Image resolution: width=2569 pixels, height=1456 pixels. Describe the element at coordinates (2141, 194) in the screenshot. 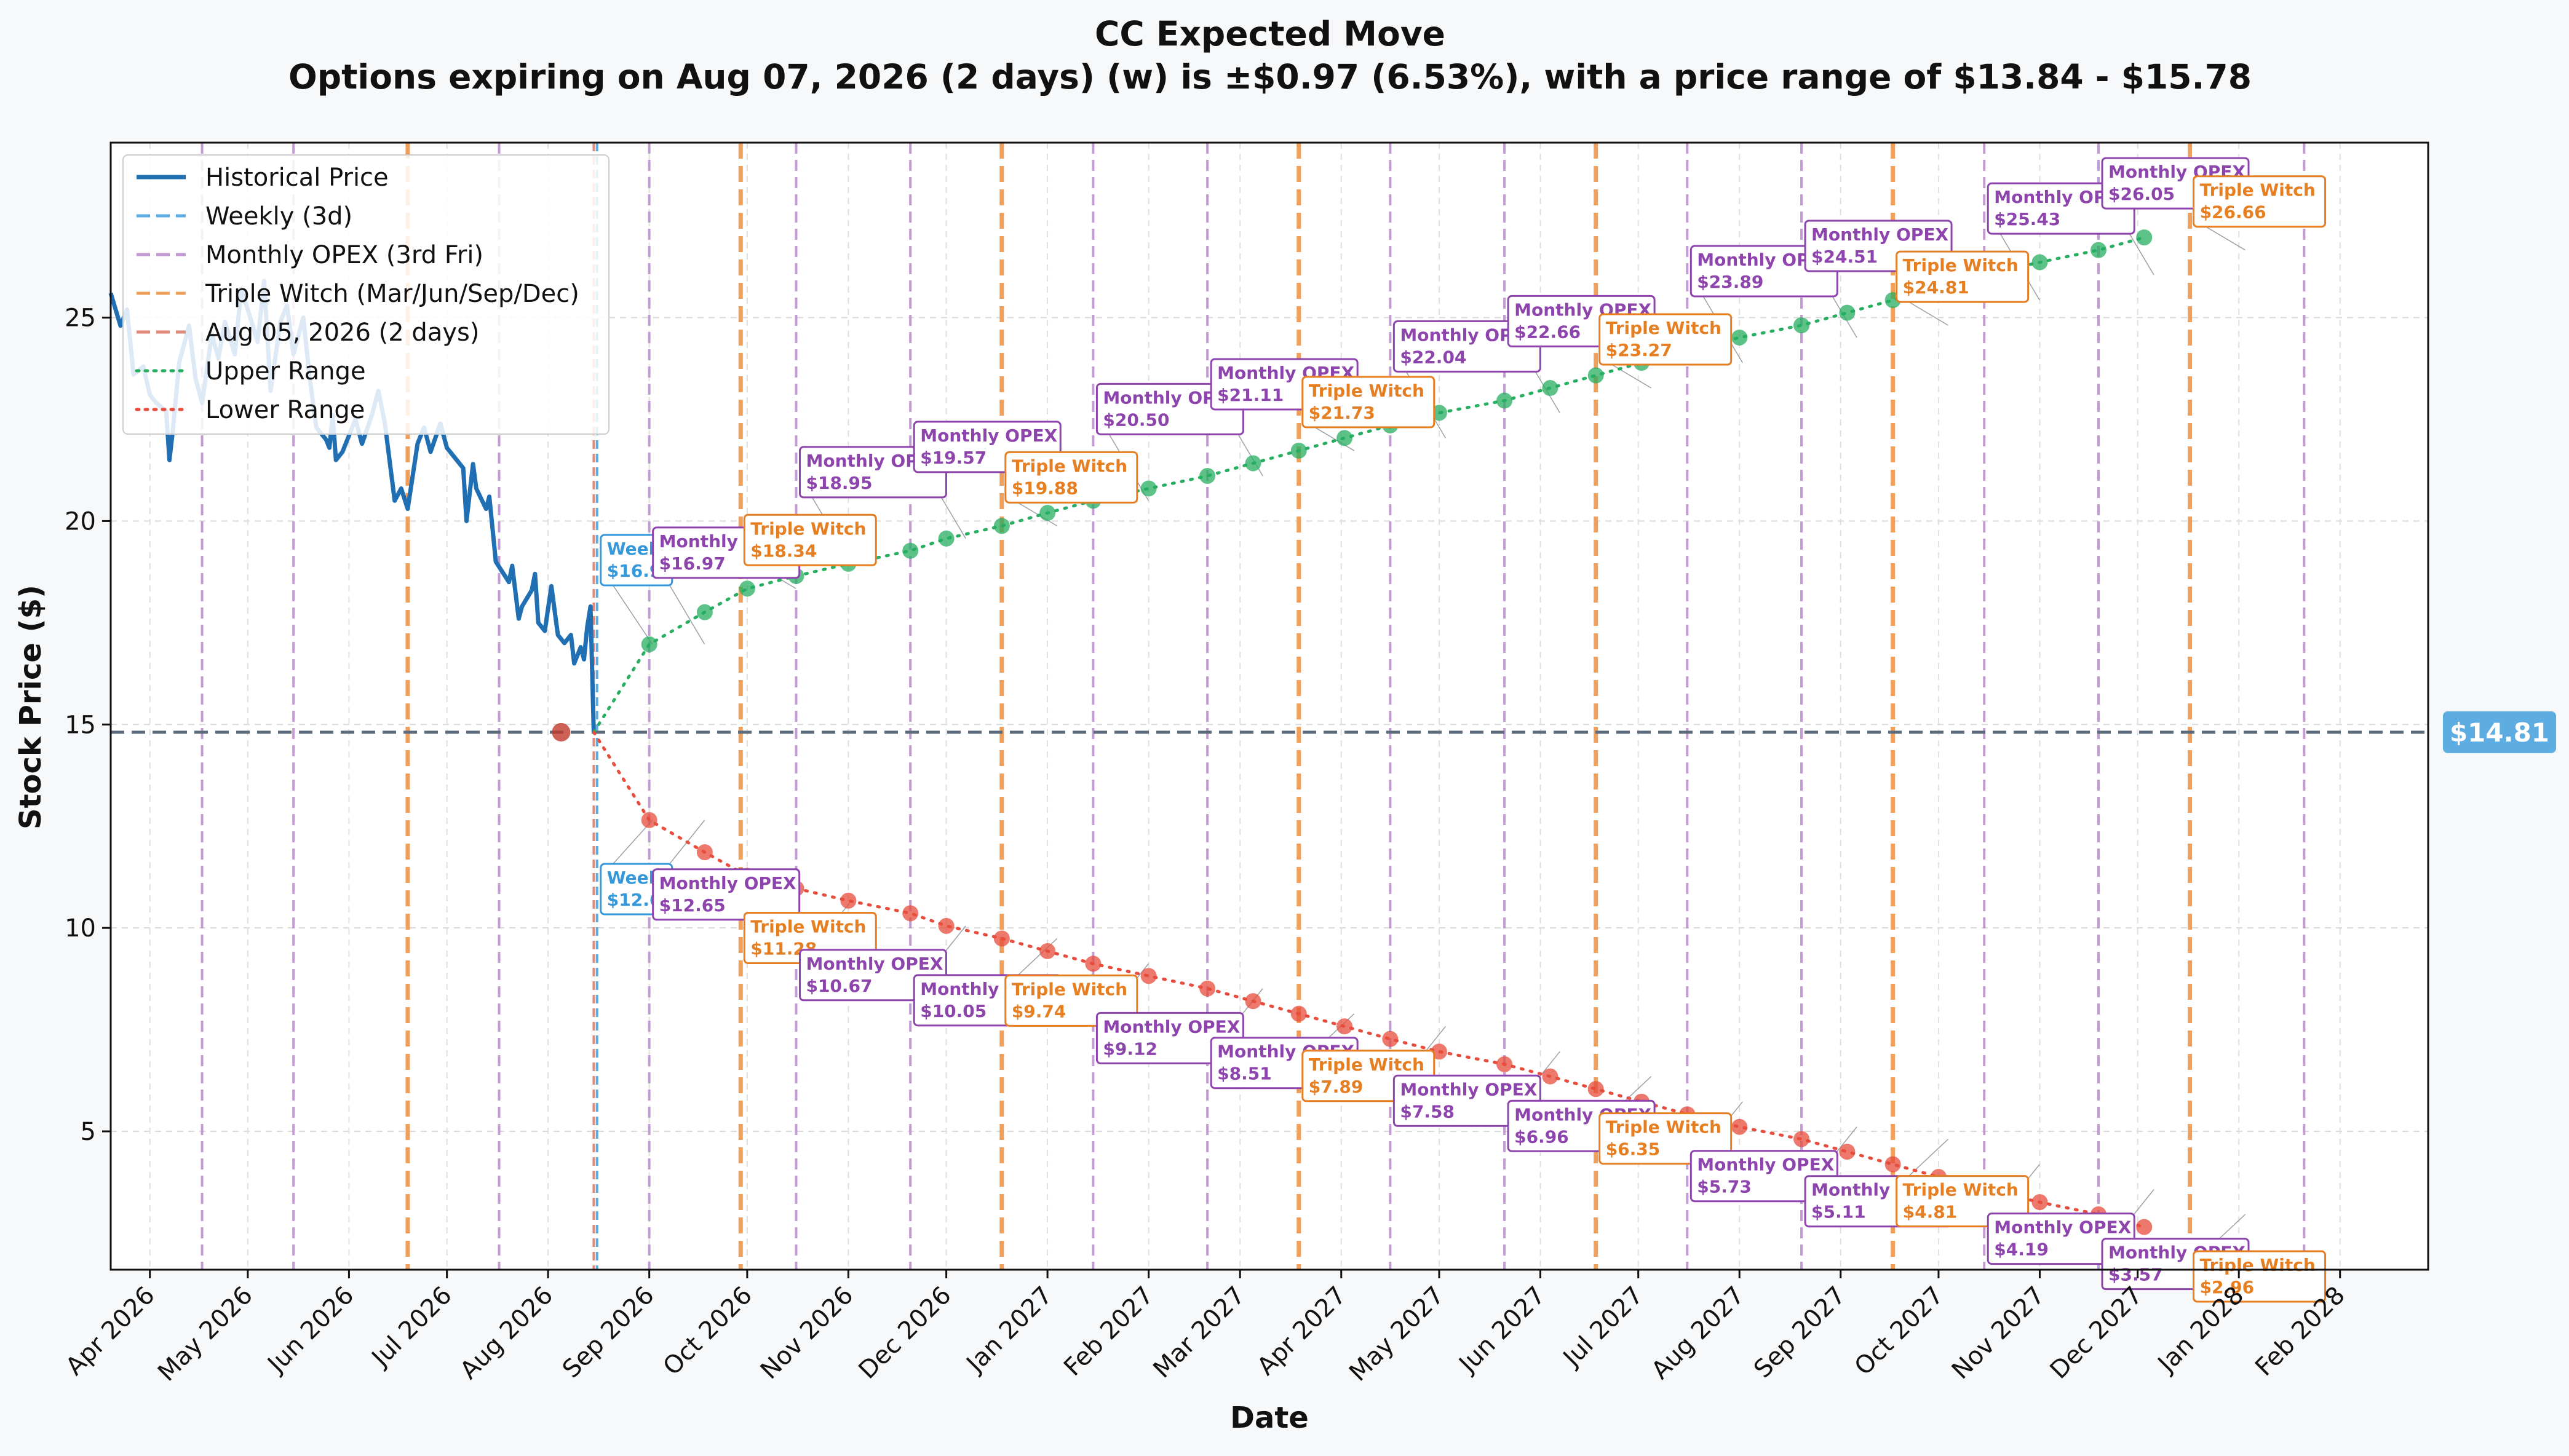

I see `monthly-annotation-value: $26.05` at that location.